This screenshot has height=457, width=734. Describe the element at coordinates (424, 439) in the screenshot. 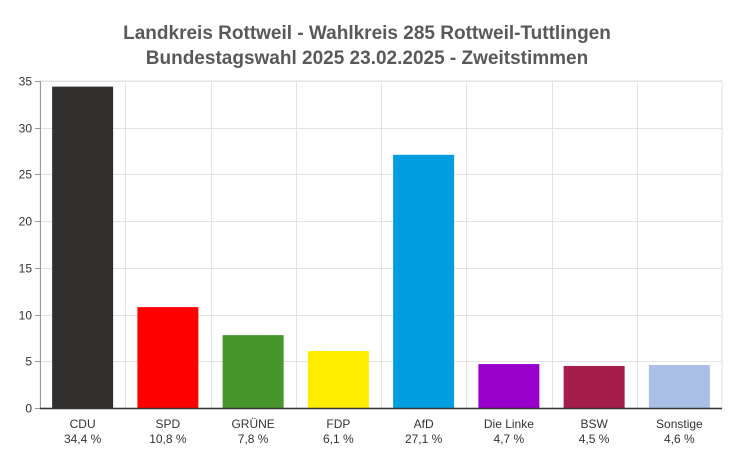

I see `value-label: 27,1 %` at that location.